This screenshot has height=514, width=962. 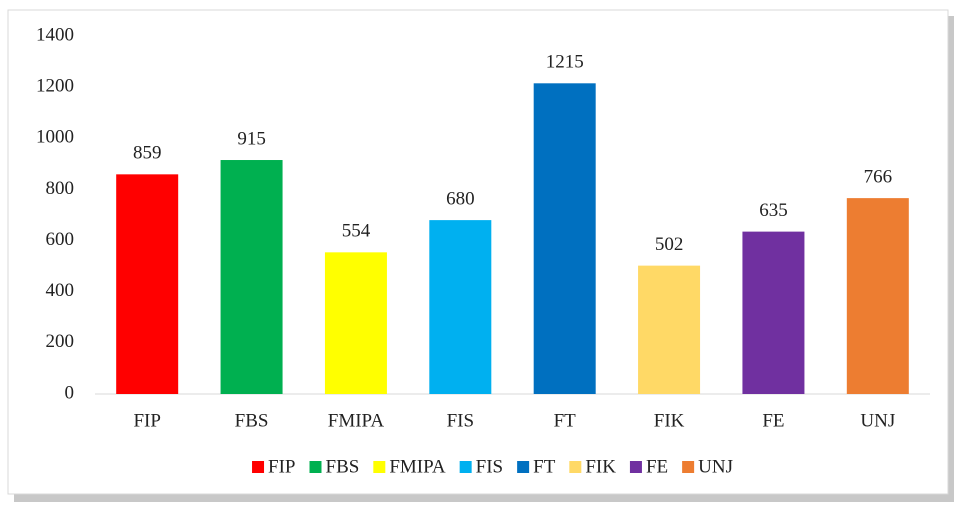 What do you see at coordinates (417, 466) in the screenshot?
I see `legend-label: FMIPA` at bounding box center [417, 466].